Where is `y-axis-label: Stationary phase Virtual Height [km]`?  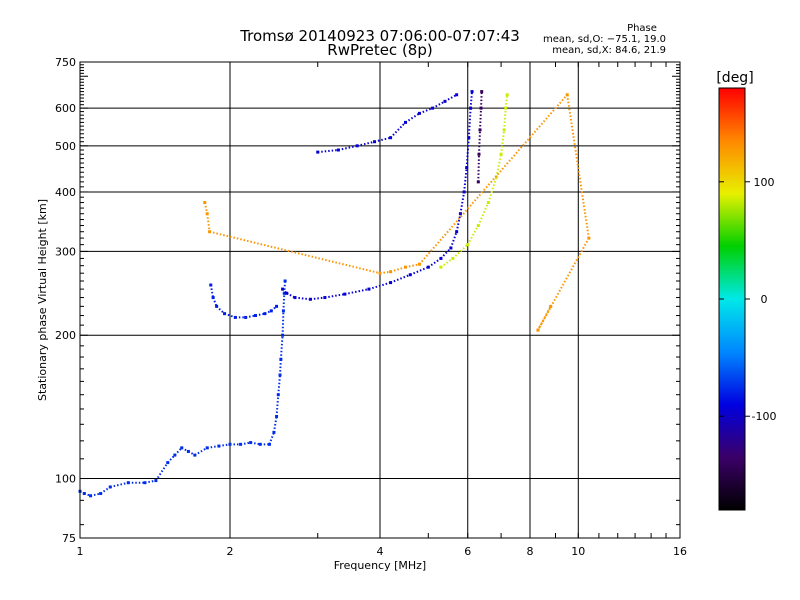 y-axis-label: Stationary phase Virtual Height [km] is located at coordinates (42, 300).